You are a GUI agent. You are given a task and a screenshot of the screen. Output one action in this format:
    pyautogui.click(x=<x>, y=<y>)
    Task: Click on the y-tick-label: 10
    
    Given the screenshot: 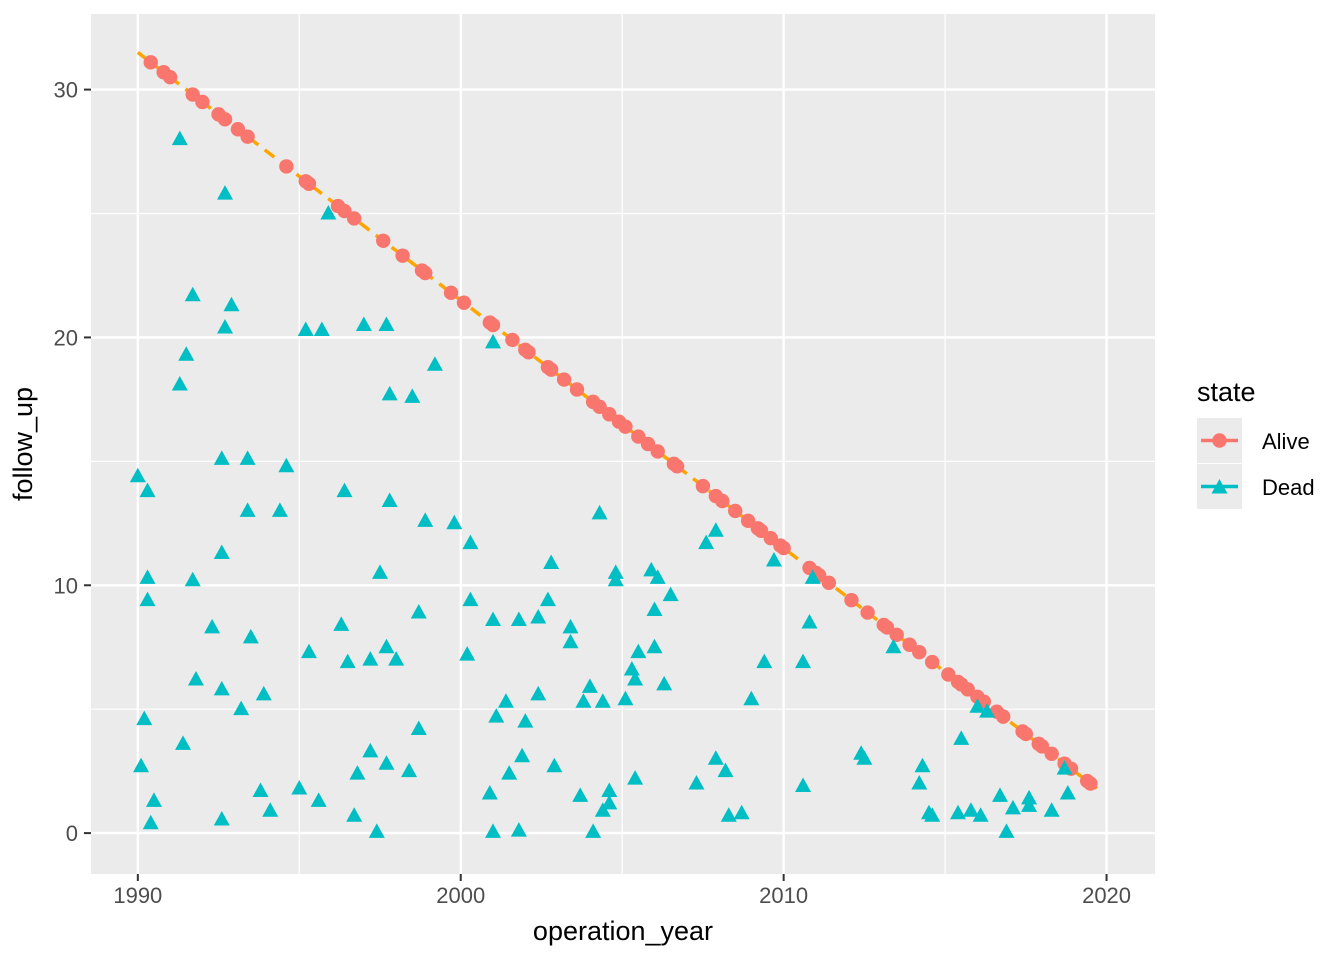 What is the action you would take?
    pyautogui.click(x=66, y=585)
    